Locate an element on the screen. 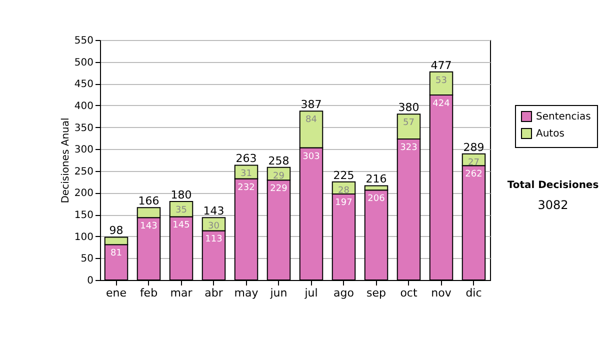 This screenshot has width=600, height=340. data-label: 53 is located at coordinates (441, 81).